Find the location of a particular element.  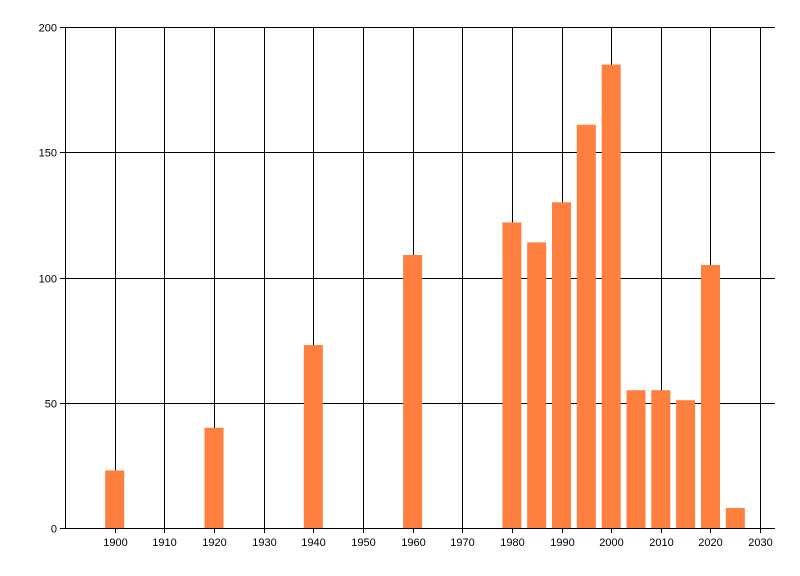

x-tick-label: 2010 is located at coordinates (661, 543).